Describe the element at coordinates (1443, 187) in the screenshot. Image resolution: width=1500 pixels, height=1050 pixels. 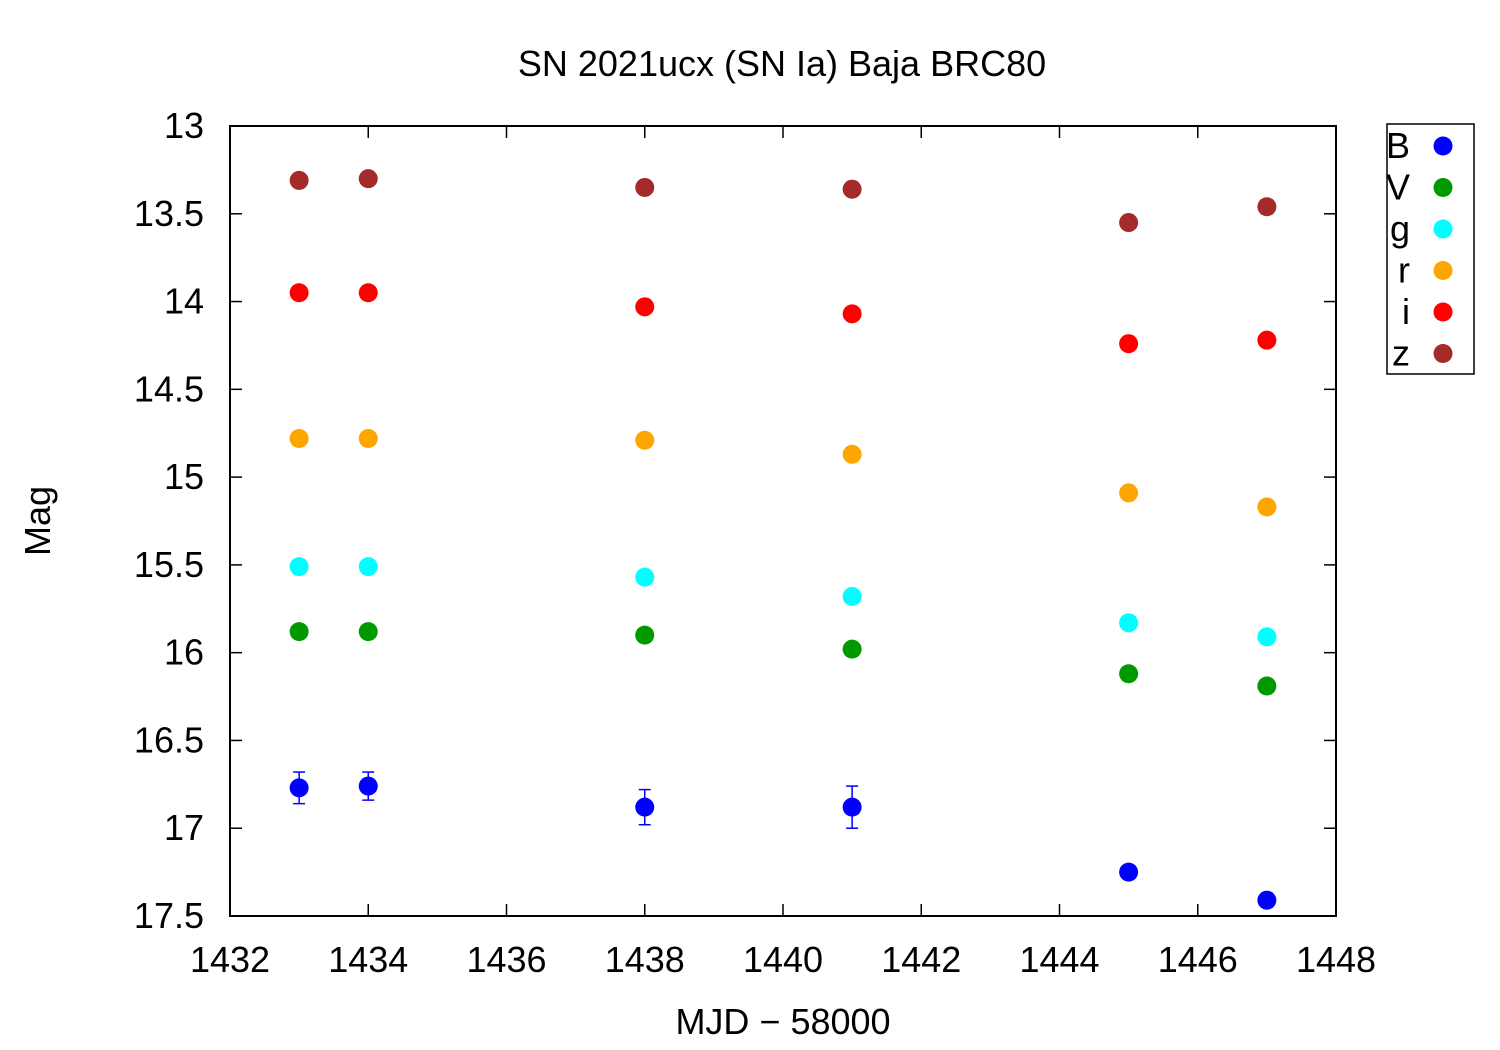
I see `legend-marker-V` at that location.